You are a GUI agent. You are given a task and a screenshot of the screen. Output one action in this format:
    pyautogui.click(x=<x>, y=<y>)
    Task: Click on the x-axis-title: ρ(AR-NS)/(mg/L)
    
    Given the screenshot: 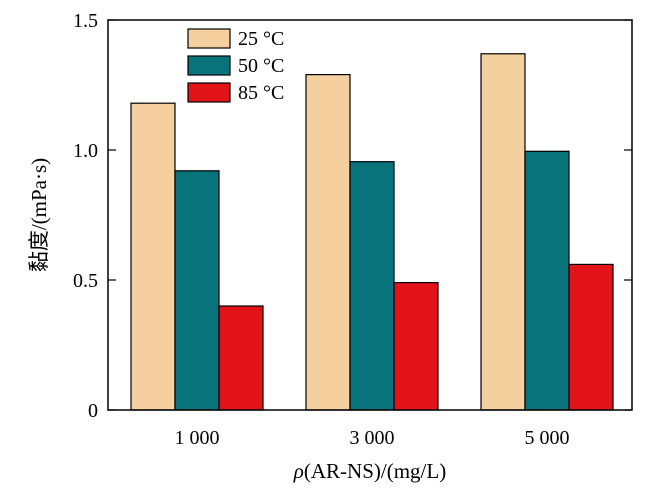 What is the action you would take?
    pyautogui.click(x=369, y=471)
    